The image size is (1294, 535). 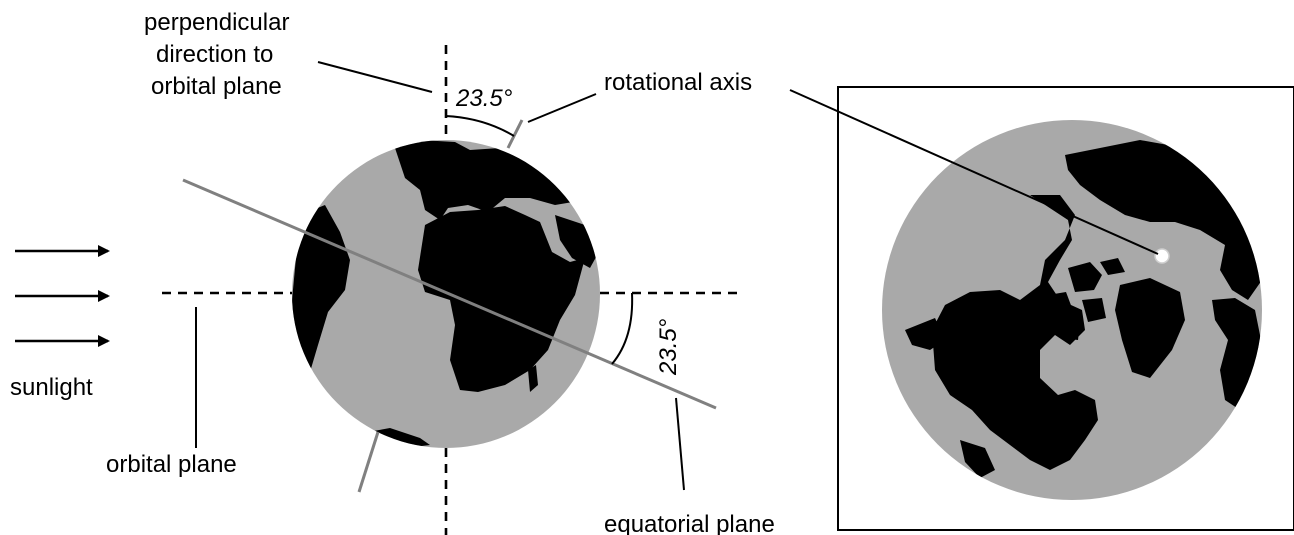 What do you see at coordinates (415, 152) in the screenshot?
I see `landmass-greenland-tip` at bounding box center [415, 152].